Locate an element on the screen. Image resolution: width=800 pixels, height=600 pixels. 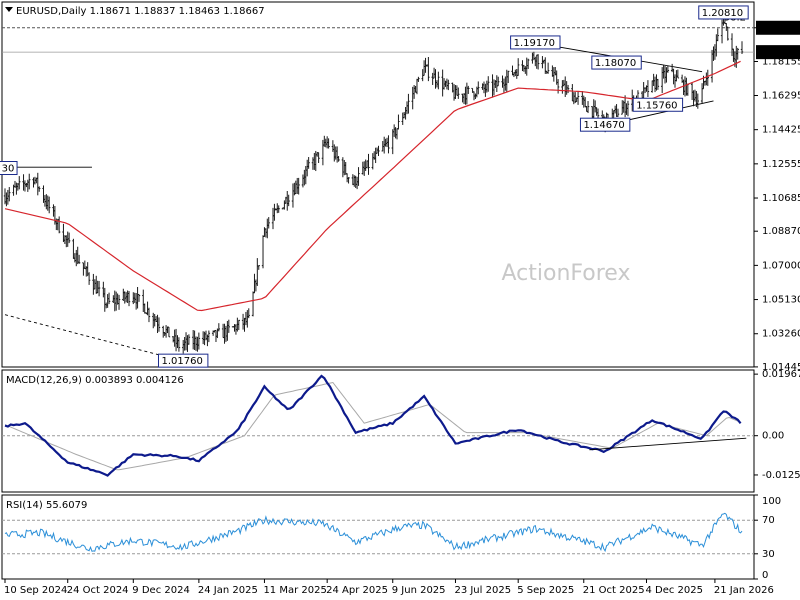
current-price-badge is located at coordinates (778, 52).